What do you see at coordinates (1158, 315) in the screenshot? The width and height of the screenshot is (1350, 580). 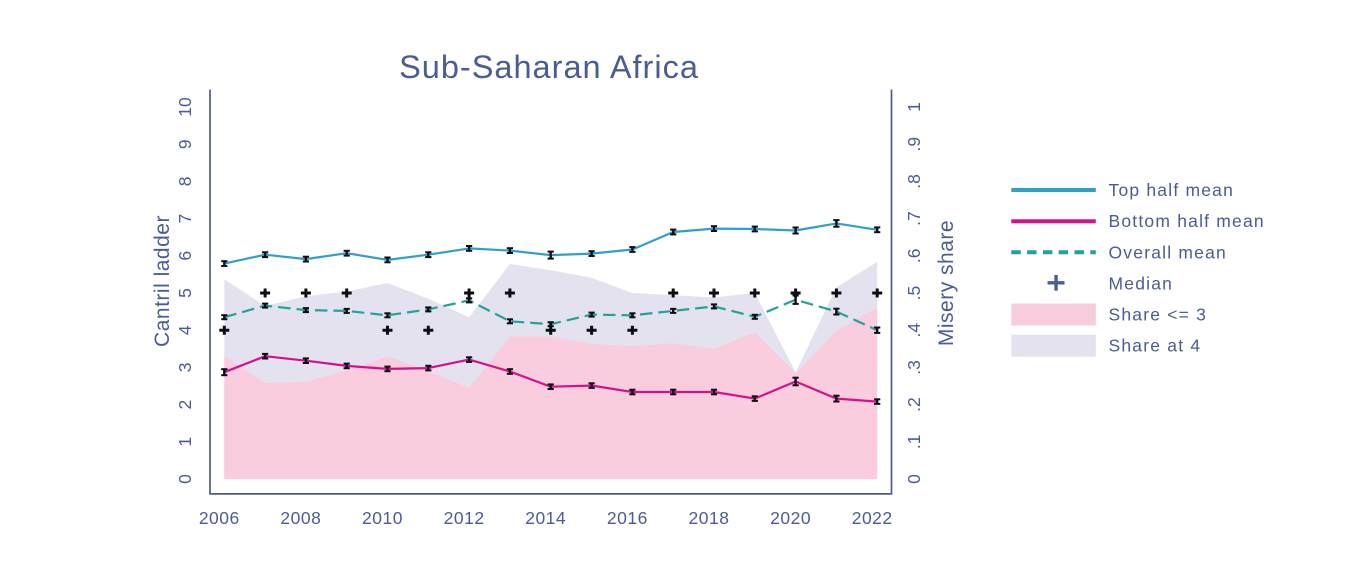 I see `svg-text: Share <= 3` at bounding box center [1158, 315].